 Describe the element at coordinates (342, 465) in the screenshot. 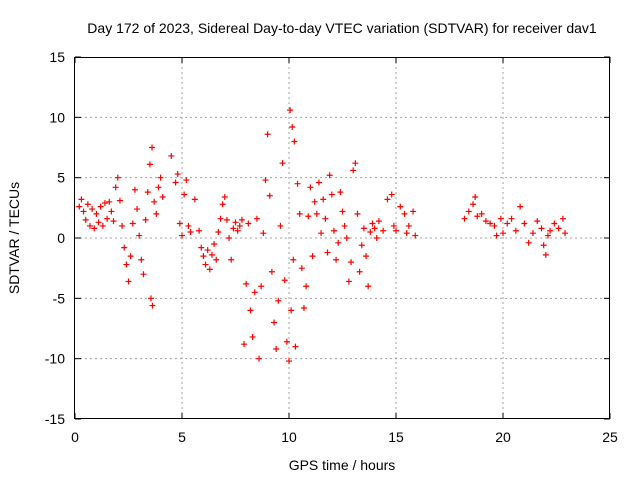

I see `x-axis-label: GPS time / hours` at that location.